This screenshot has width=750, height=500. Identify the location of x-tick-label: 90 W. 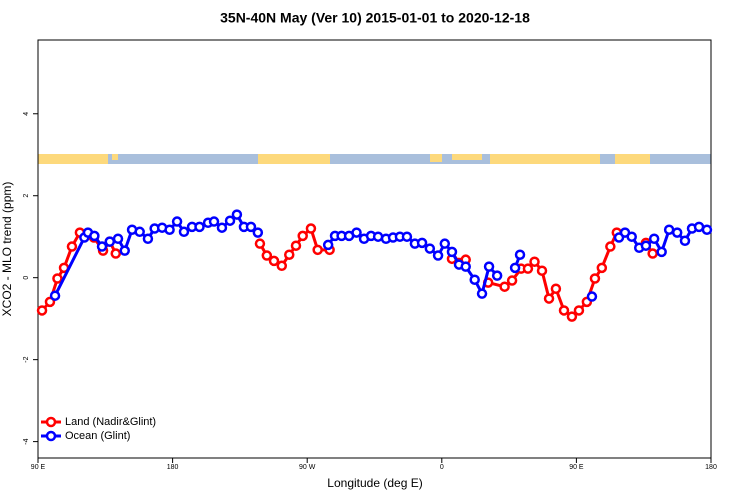
(307, 467).